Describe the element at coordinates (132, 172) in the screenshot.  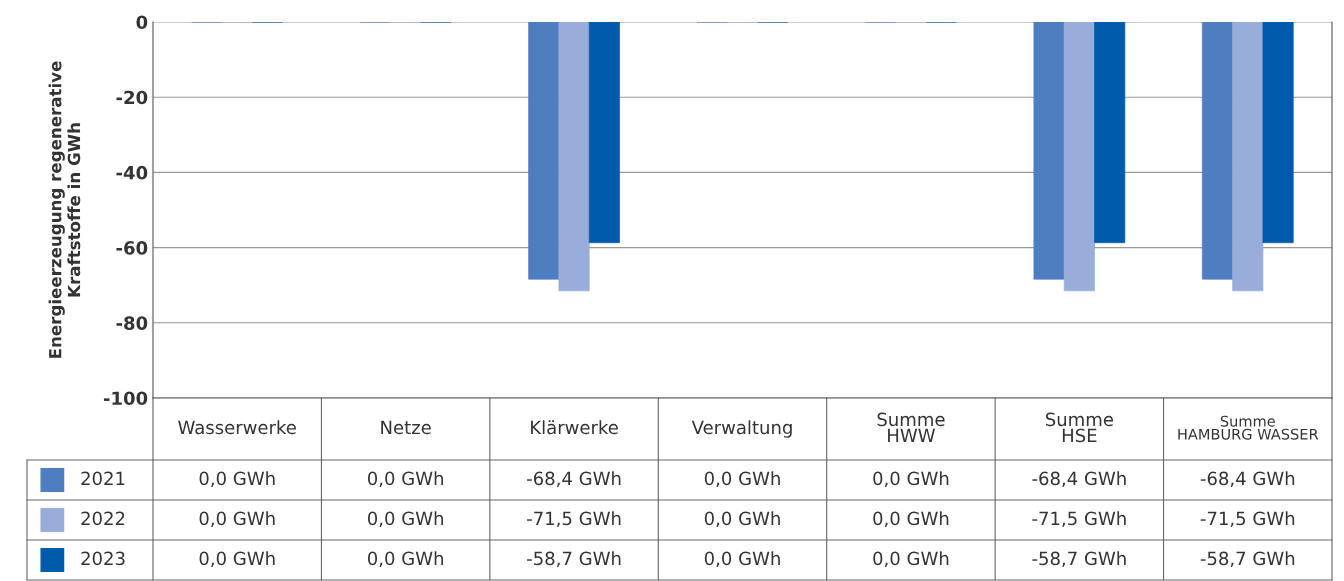
I see `y-tick-label: -40` at that location.